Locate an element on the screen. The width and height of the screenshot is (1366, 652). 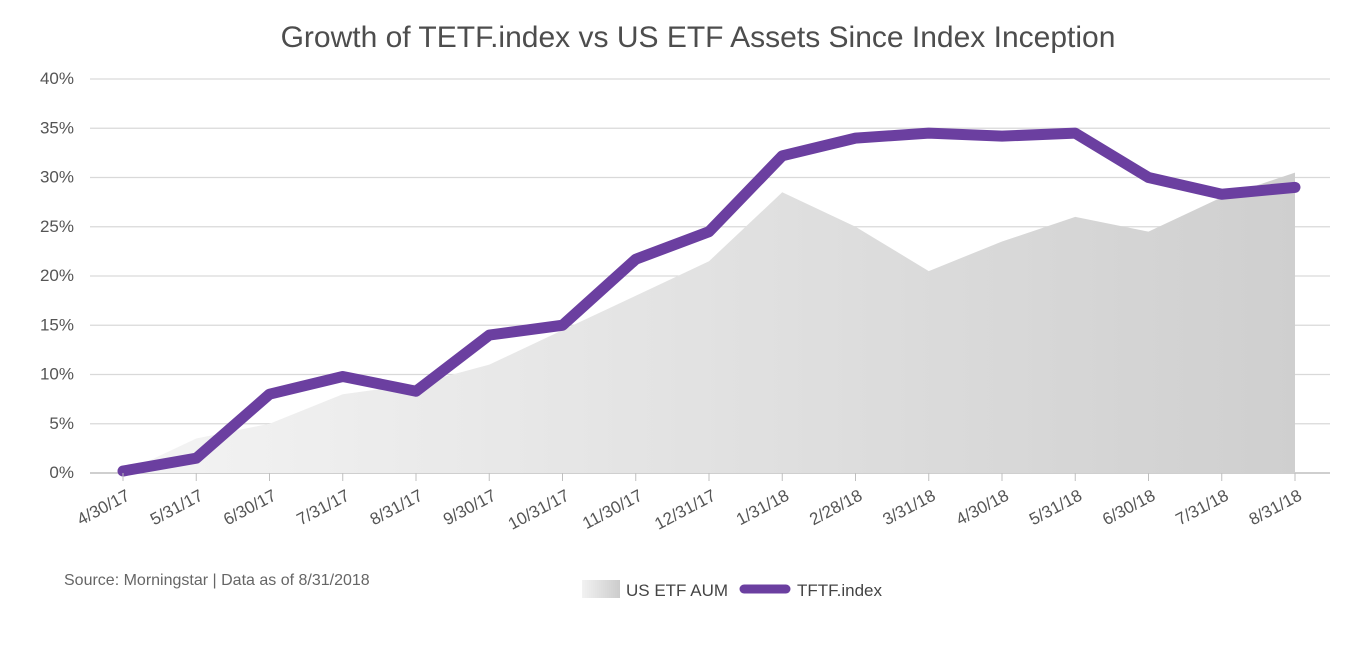
x-tick-label: 12/31/17 is located at coordinates (685, 510).